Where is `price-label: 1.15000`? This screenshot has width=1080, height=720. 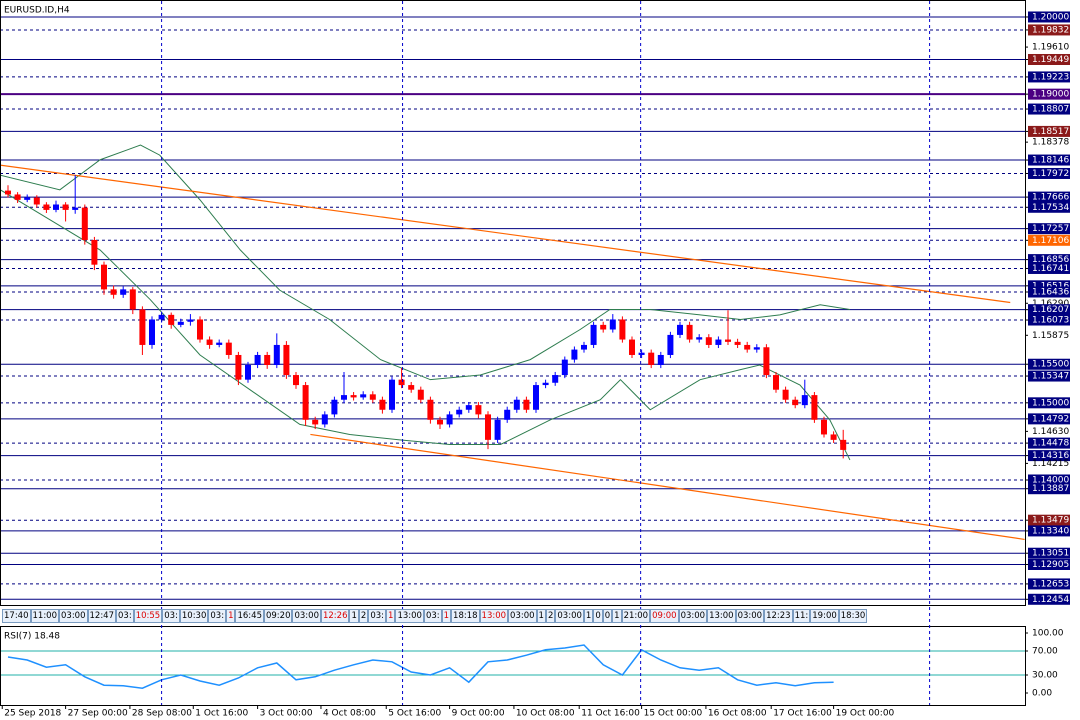
price-label: 1.15000 is located at coordinates (1050, 403).